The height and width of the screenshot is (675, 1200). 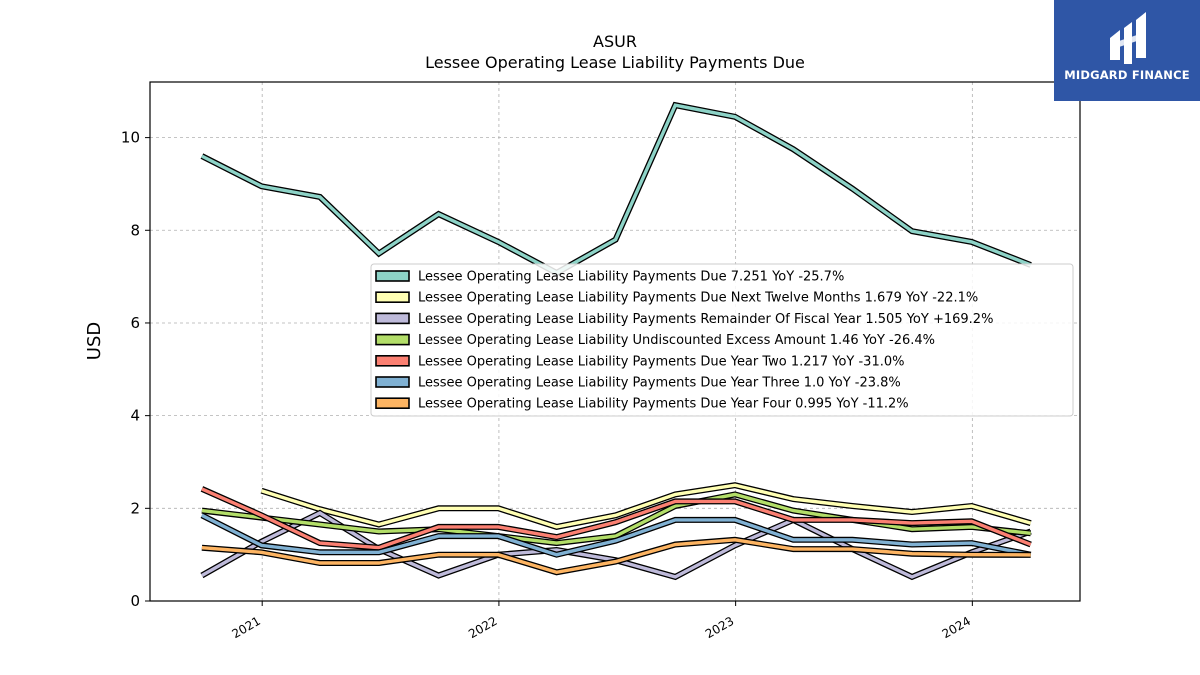 What do you see at coordinates (719, 627) in the screenshot?
I see `x-tick-label: 2023` at bounding box center [719, 627].